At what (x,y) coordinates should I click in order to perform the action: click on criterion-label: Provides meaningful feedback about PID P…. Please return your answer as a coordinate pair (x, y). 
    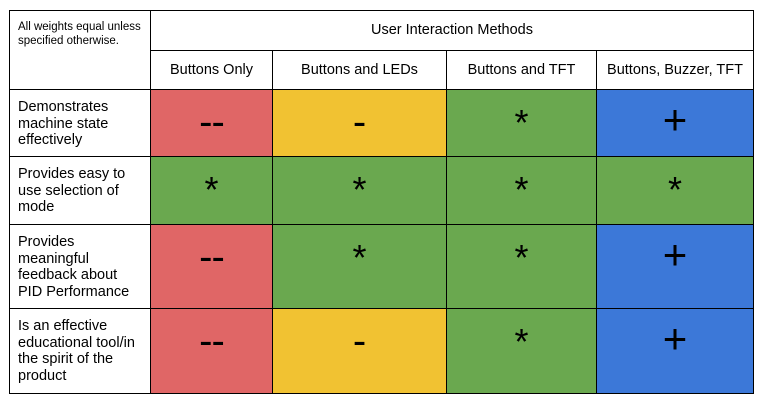
    Looking at the image, I should click on (80, 266).